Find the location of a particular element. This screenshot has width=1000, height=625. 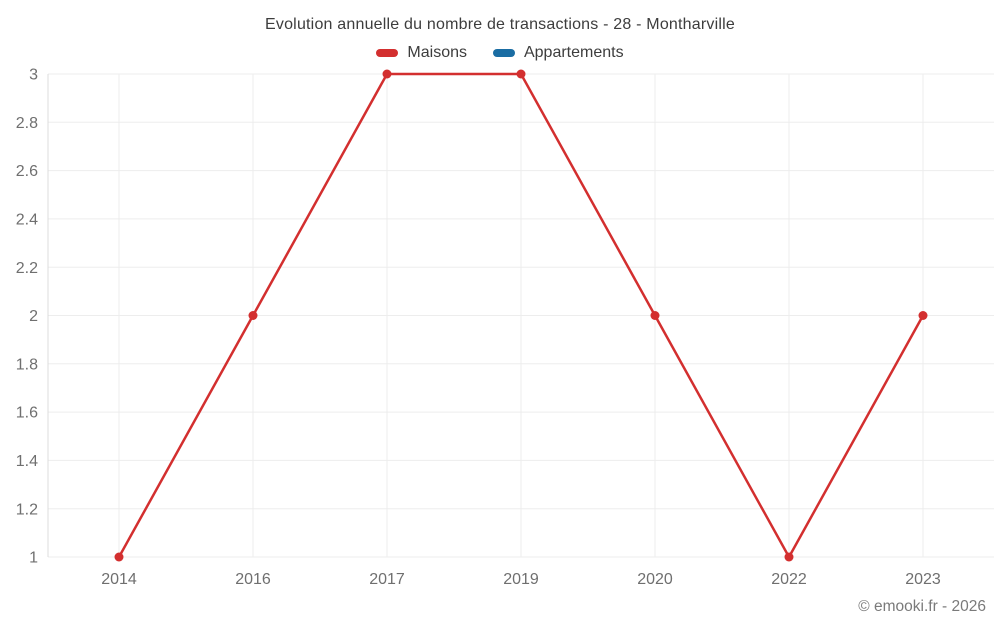

y-tick-label: 1 is located at coordinates (33, 558).